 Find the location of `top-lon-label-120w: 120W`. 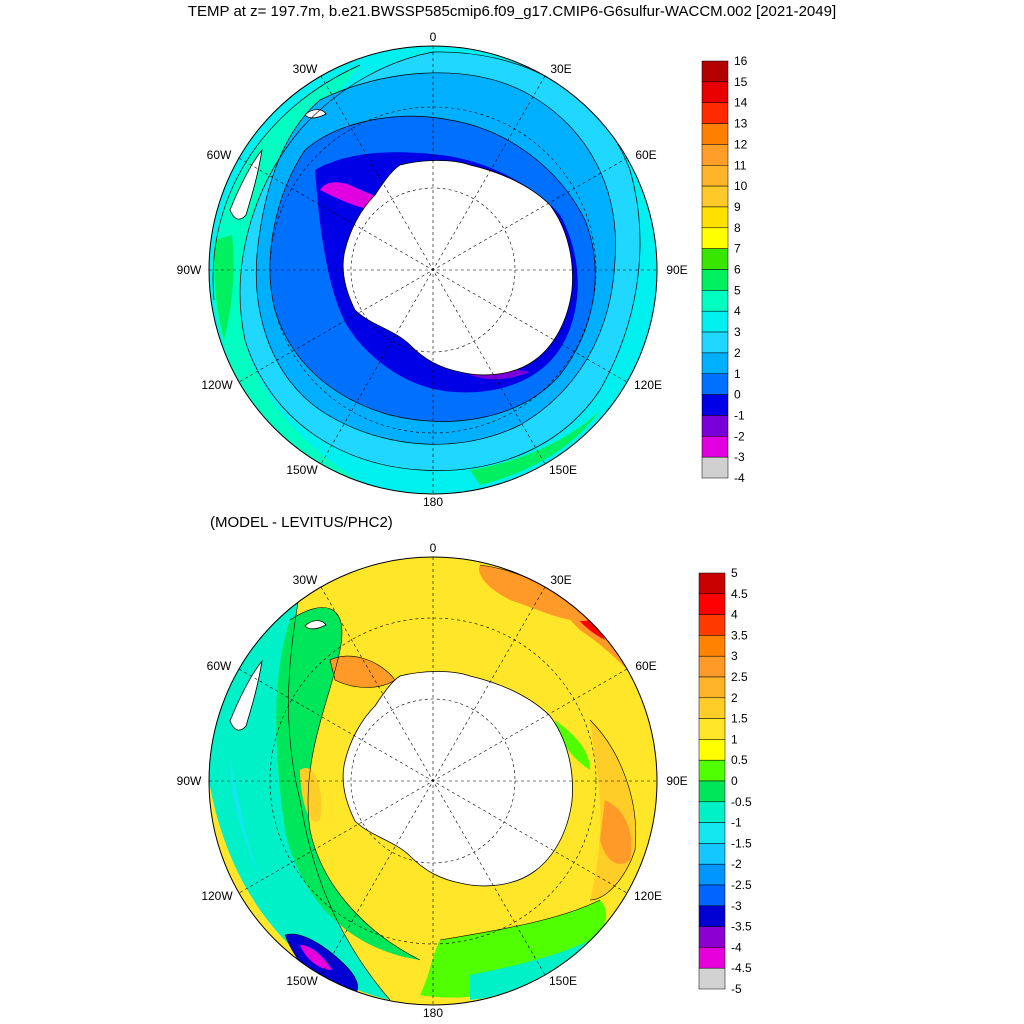

top-lon-label-120w: 120W is located at coordinates (217, 385).